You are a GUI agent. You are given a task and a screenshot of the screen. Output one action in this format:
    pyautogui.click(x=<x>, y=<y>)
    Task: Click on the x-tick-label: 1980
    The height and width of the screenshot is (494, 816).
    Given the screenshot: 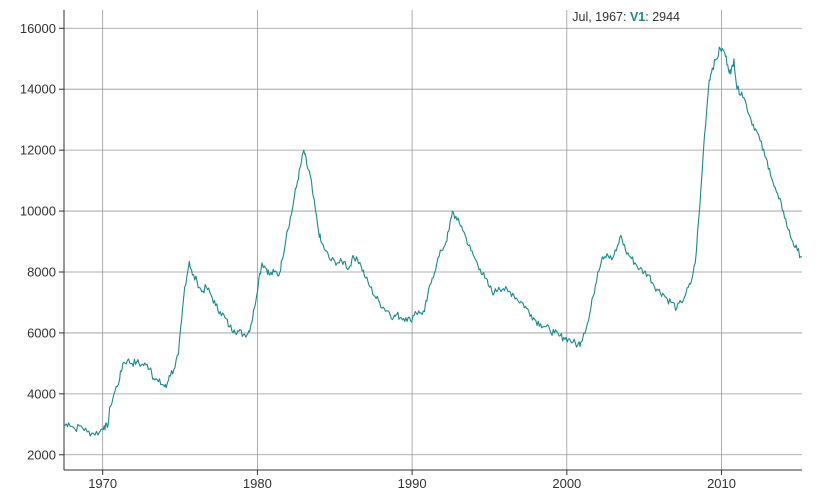 What is the action you would take?
    pyautogui.click(x=257, y=483)
    